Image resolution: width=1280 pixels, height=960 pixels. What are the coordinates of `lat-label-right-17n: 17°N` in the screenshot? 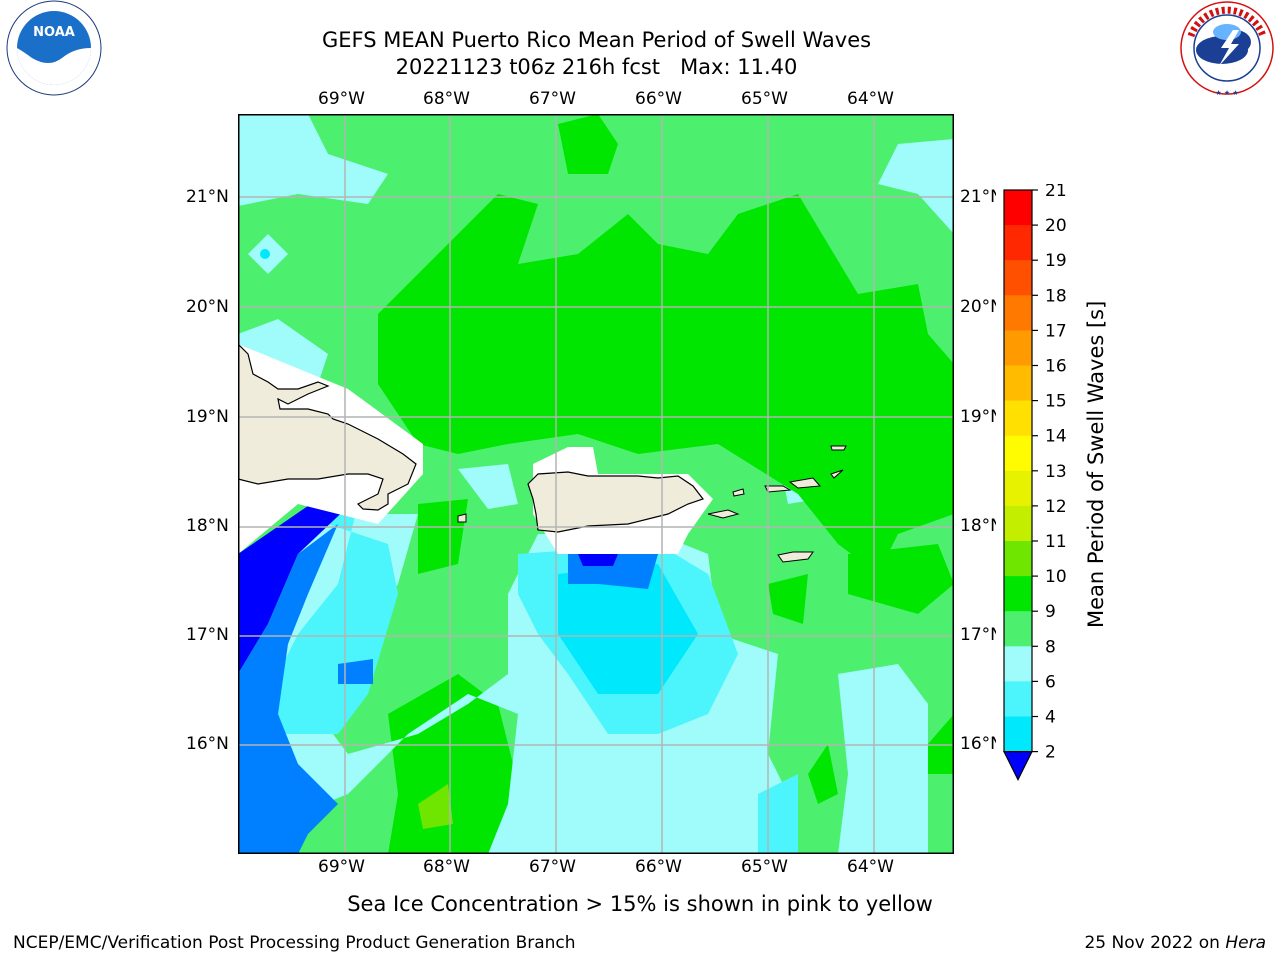 It's located at (981, 635).